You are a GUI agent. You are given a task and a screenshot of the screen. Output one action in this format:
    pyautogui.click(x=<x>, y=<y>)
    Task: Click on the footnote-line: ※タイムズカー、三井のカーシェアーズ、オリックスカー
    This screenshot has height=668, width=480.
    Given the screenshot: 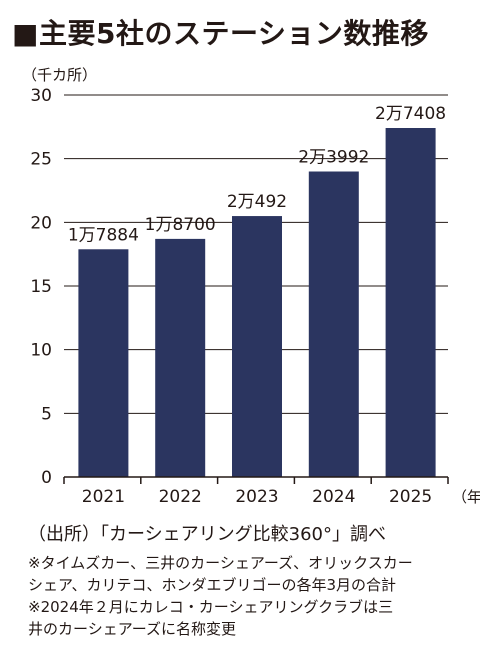 What is the action you would take?
    pyautogui.click(x=220, y=563)
    